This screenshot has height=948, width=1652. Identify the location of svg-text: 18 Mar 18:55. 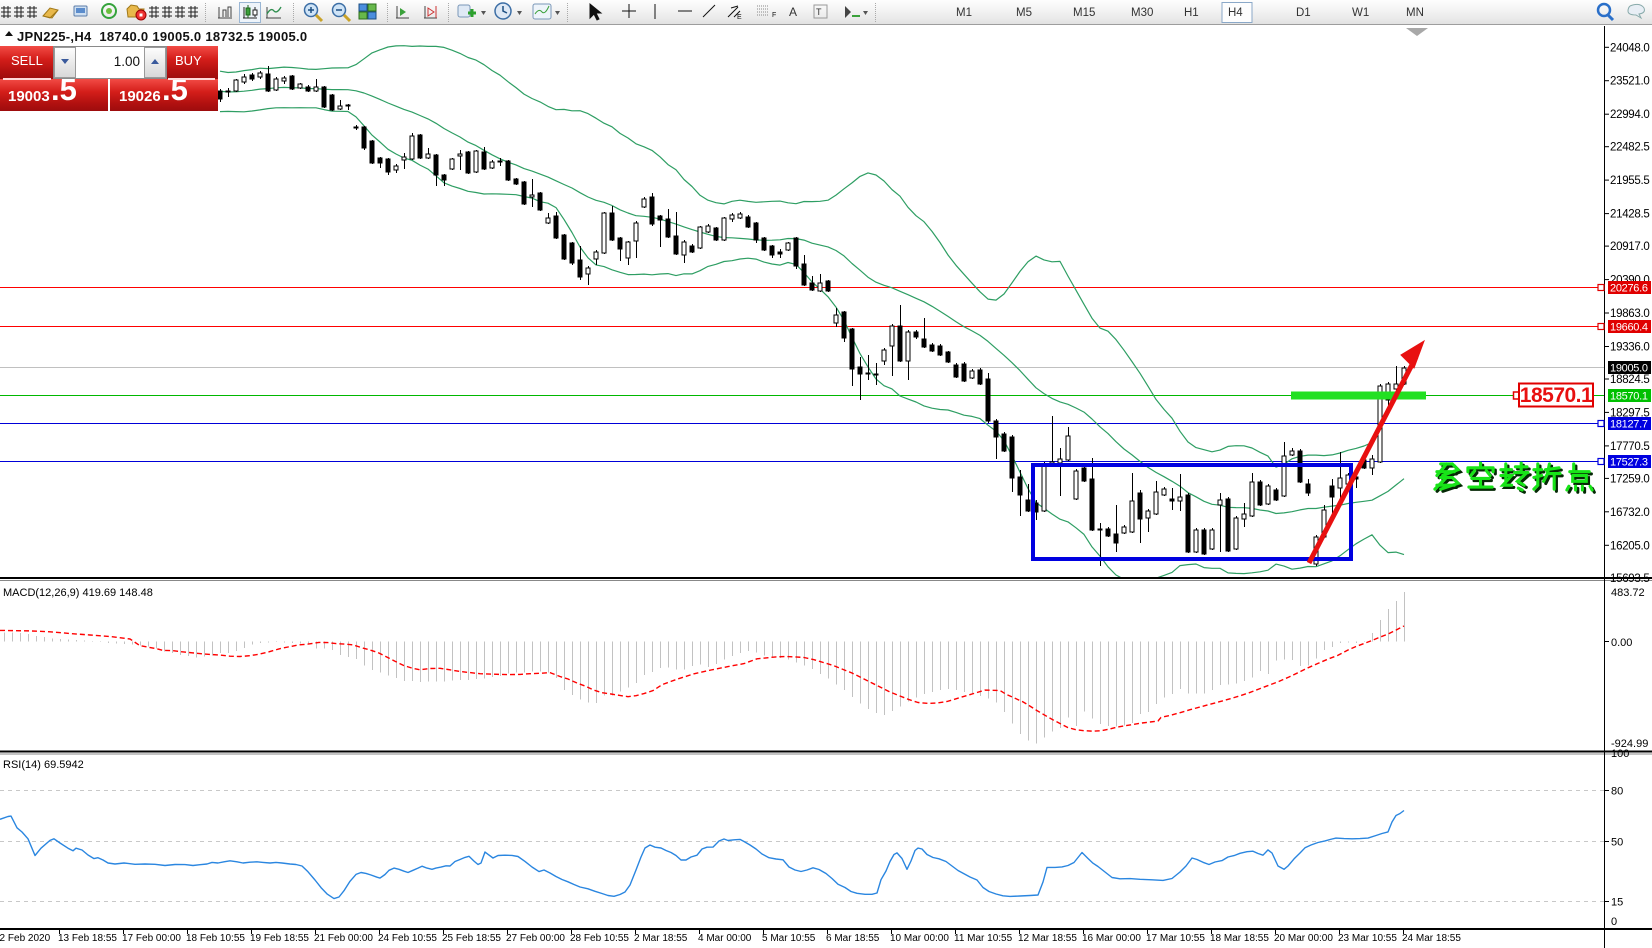
(1239, 938).